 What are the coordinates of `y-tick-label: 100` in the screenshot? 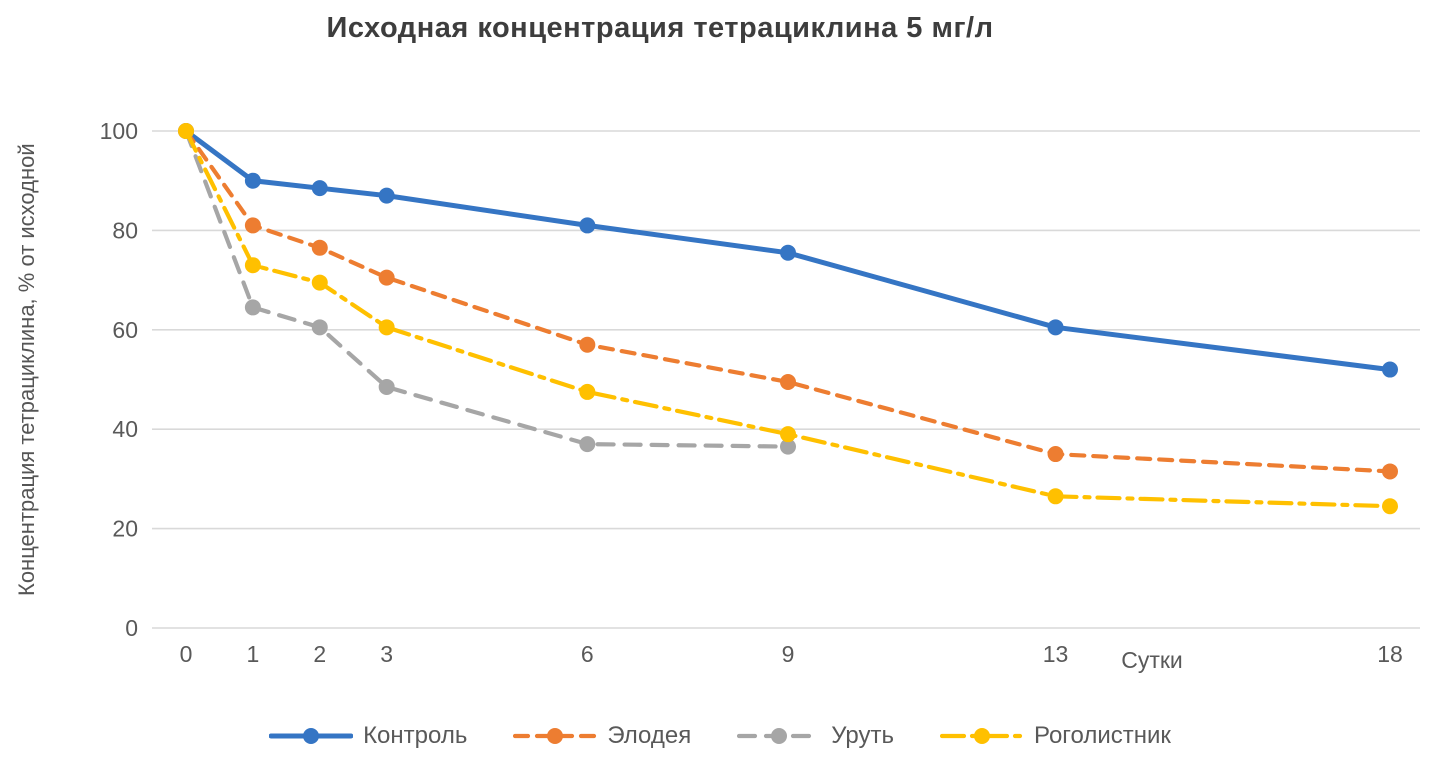 It's located at (119, 131).